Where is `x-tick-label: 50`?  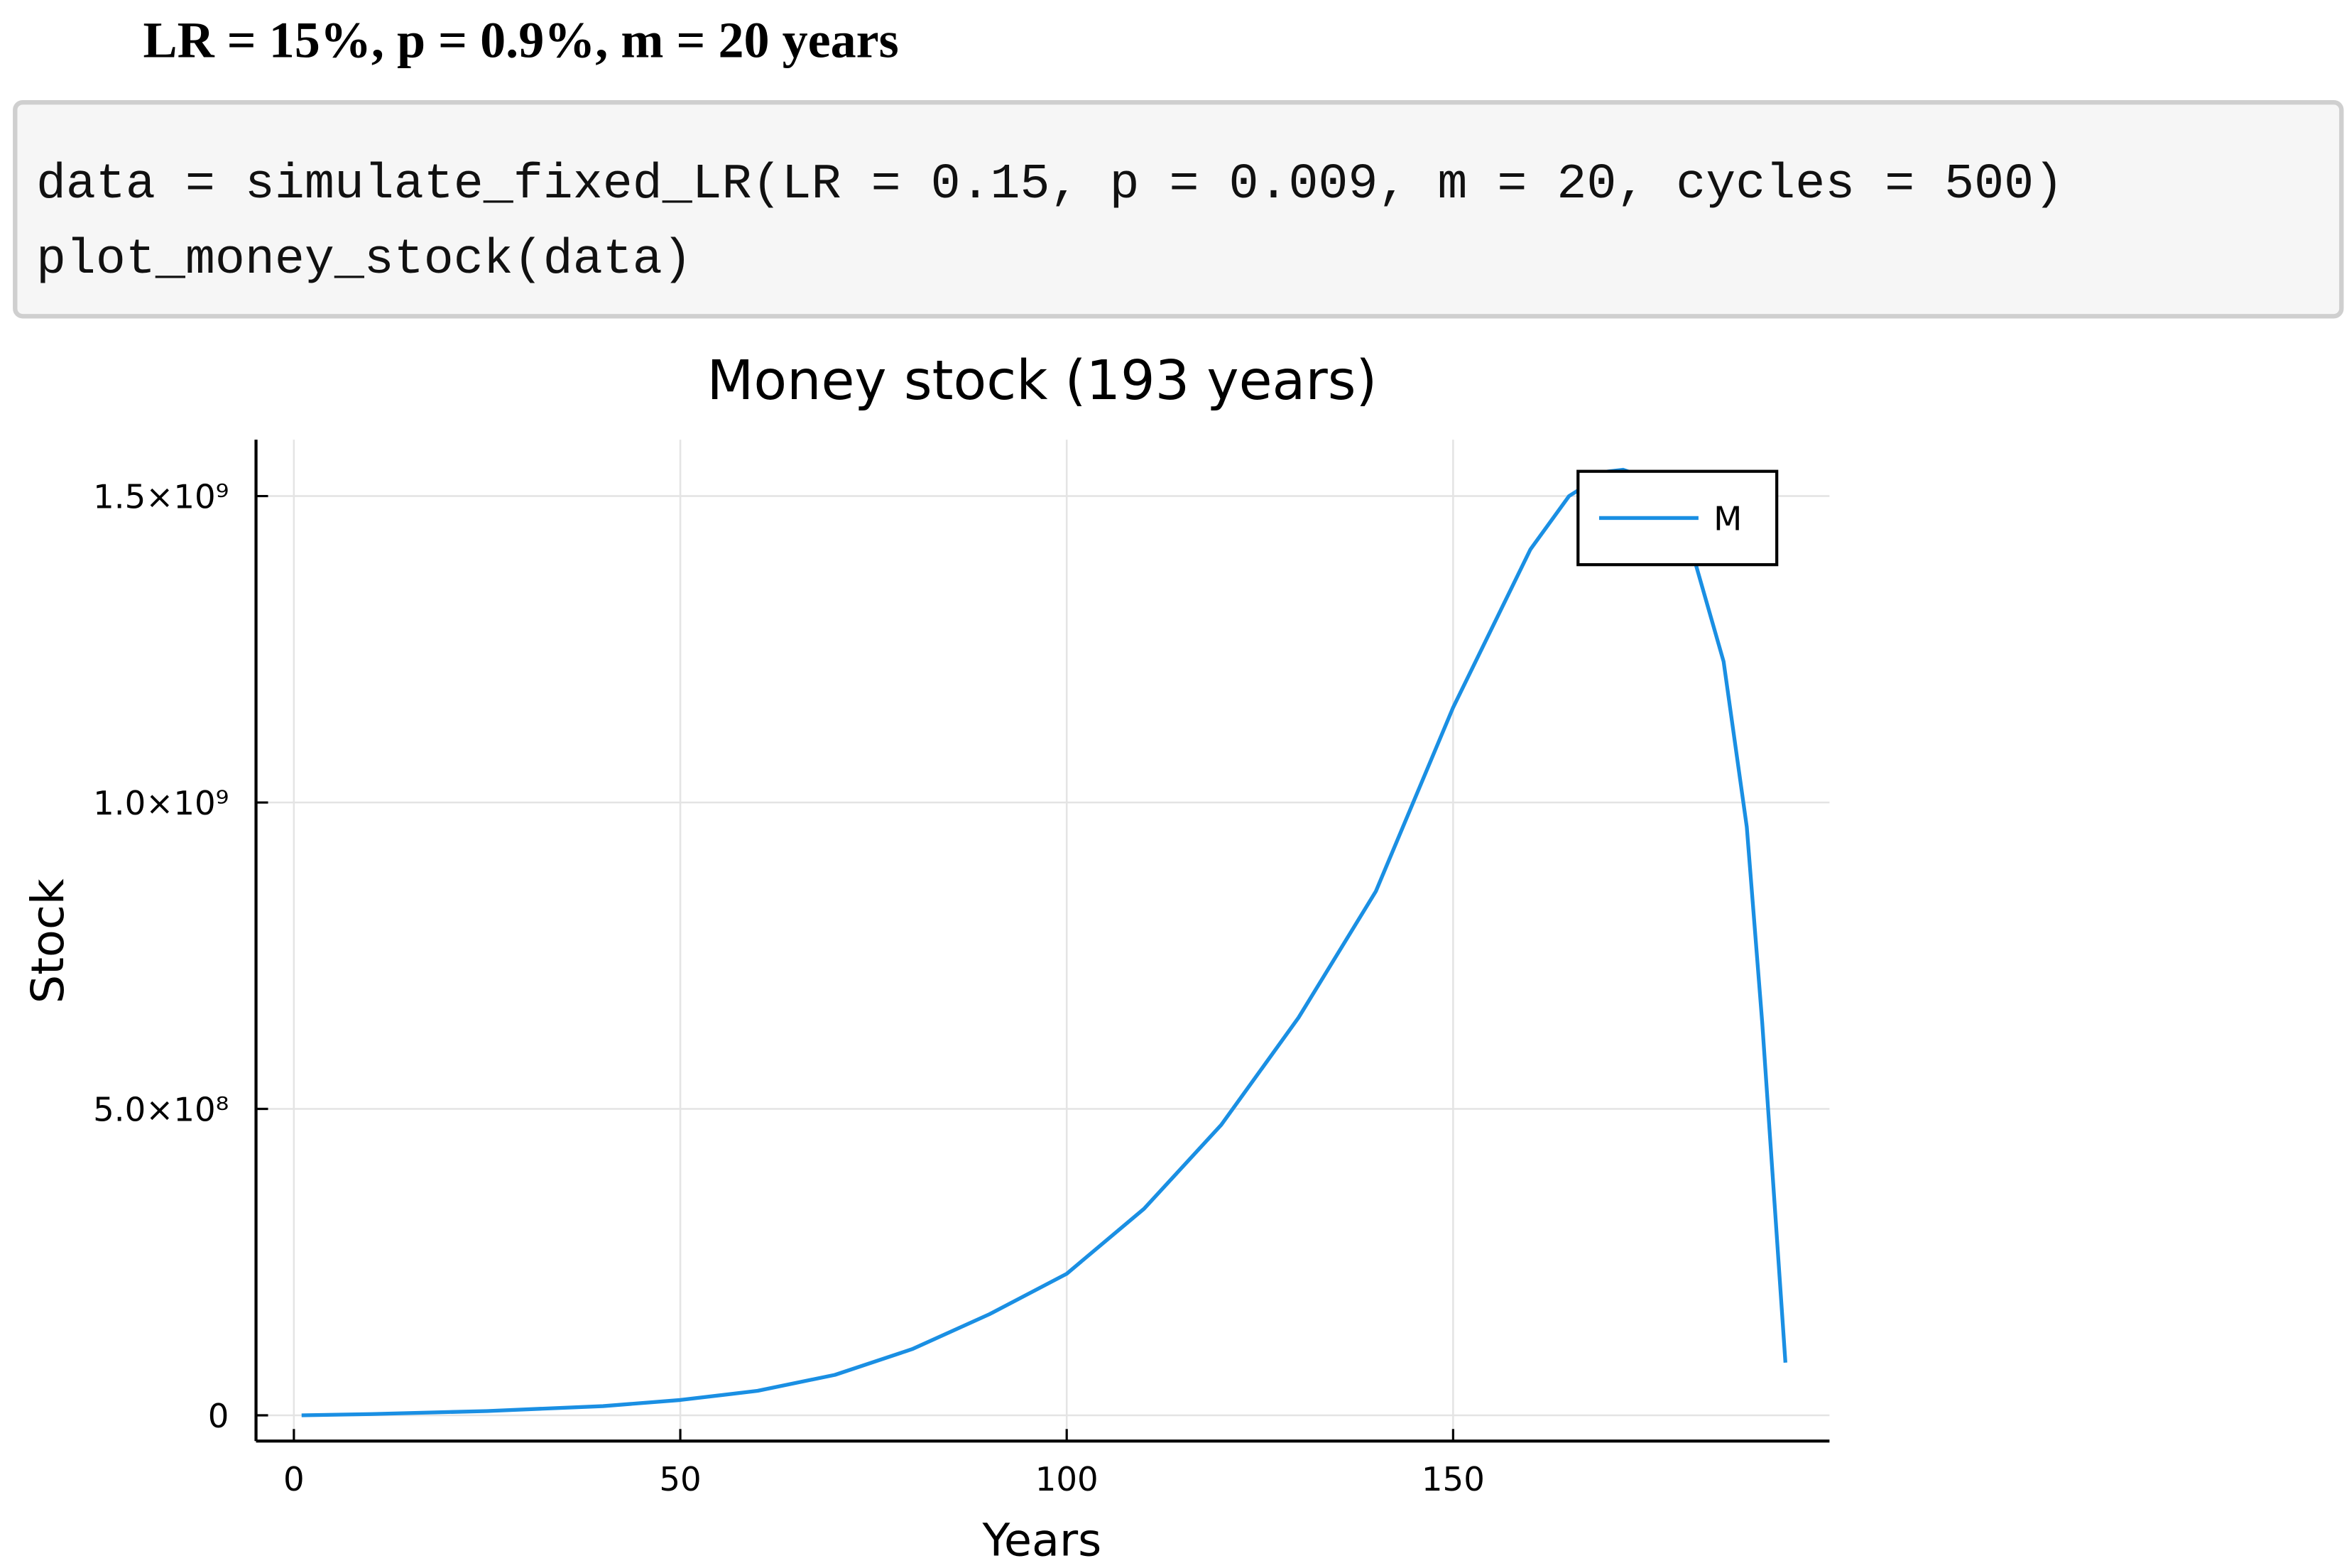
x-tick-label: 50 is located at coordinates (680, 1479).